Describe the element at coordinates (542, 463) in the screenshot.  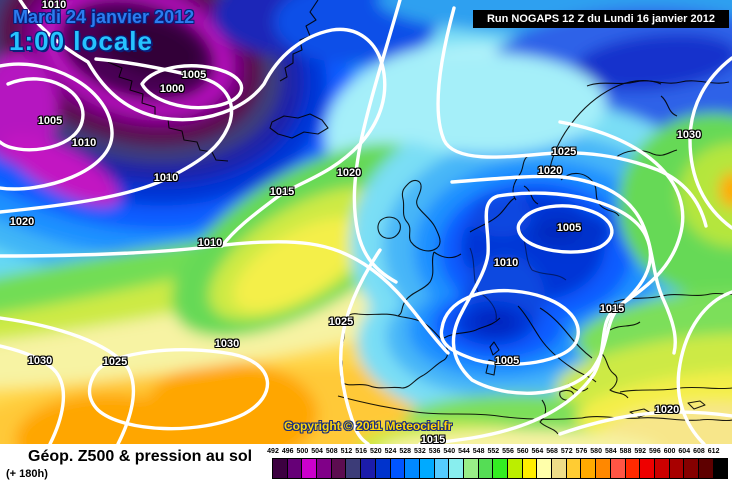
I see `colorbar-cell: 564` at that location.